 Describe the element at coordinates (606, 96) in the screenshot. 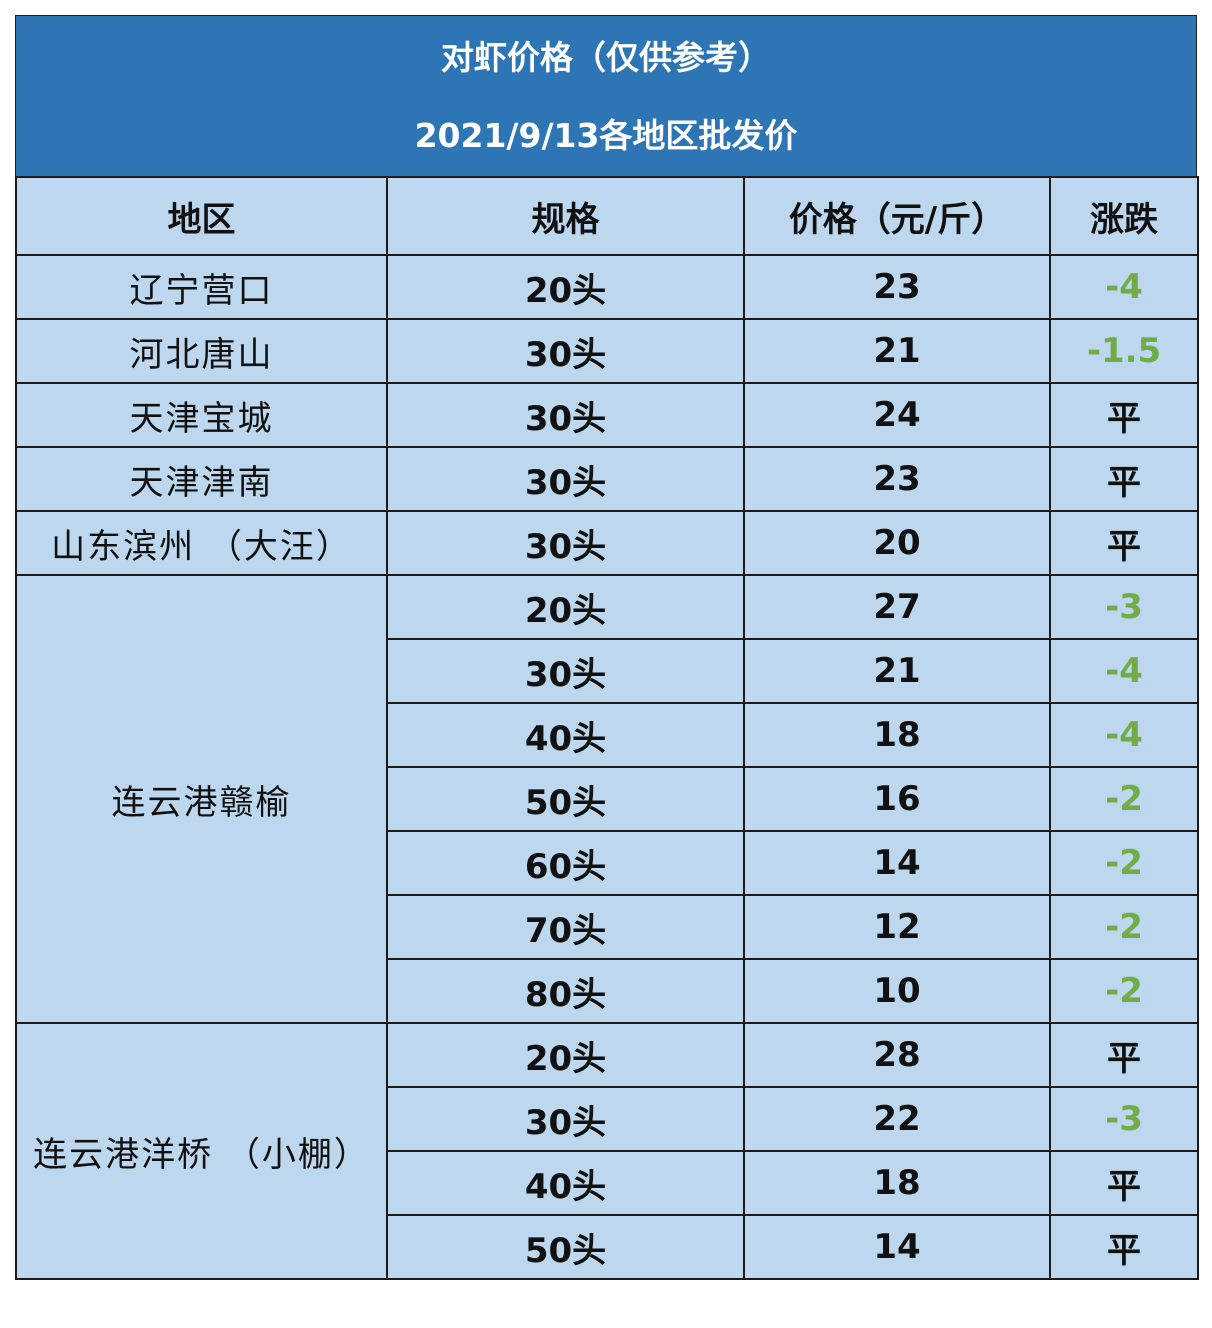

I see `title-banner: 对虾价格（仅供参考） 2021/9/13各地区批发价` at that location.